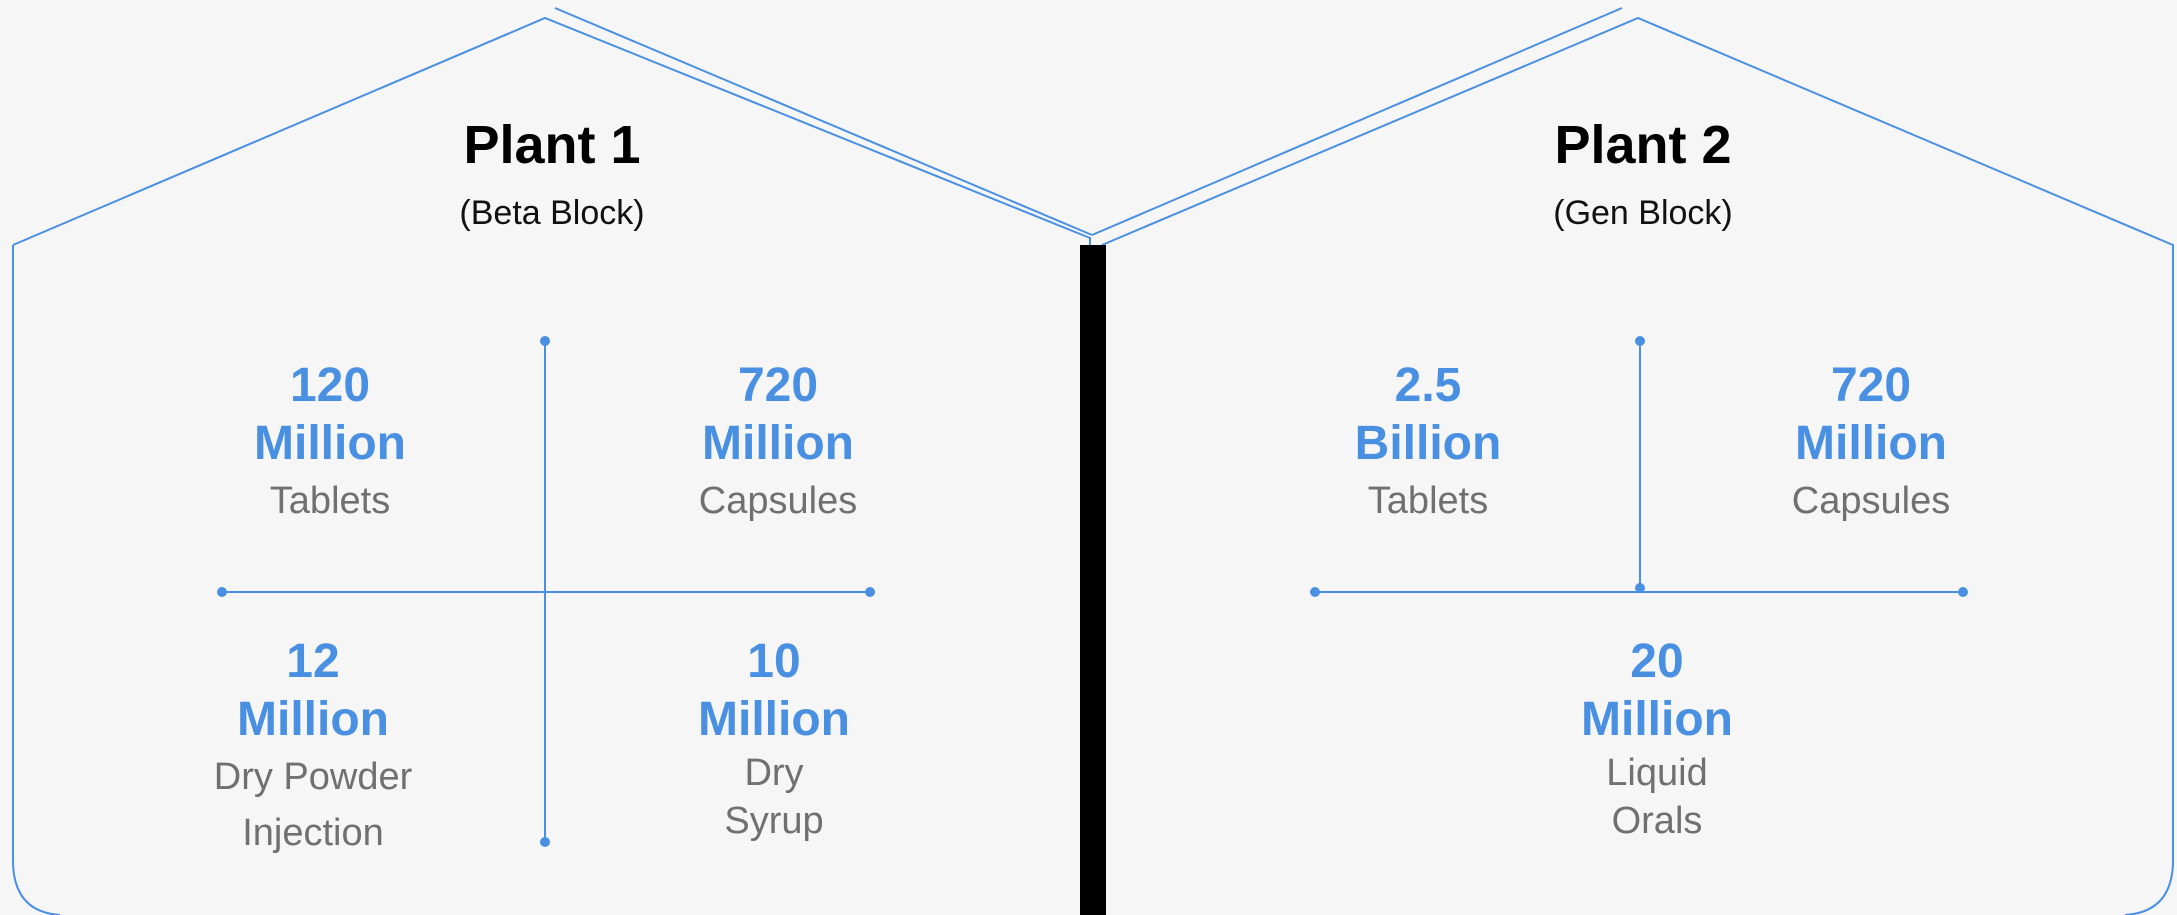 Image resolution: width=2177 pixels, height=915 pixels. Describe the element at coordinates (313, 747) in the screenshot. I see `plant-1-dry-powder-injection-stat: 12 Million Dry Powder Injection` at that location.